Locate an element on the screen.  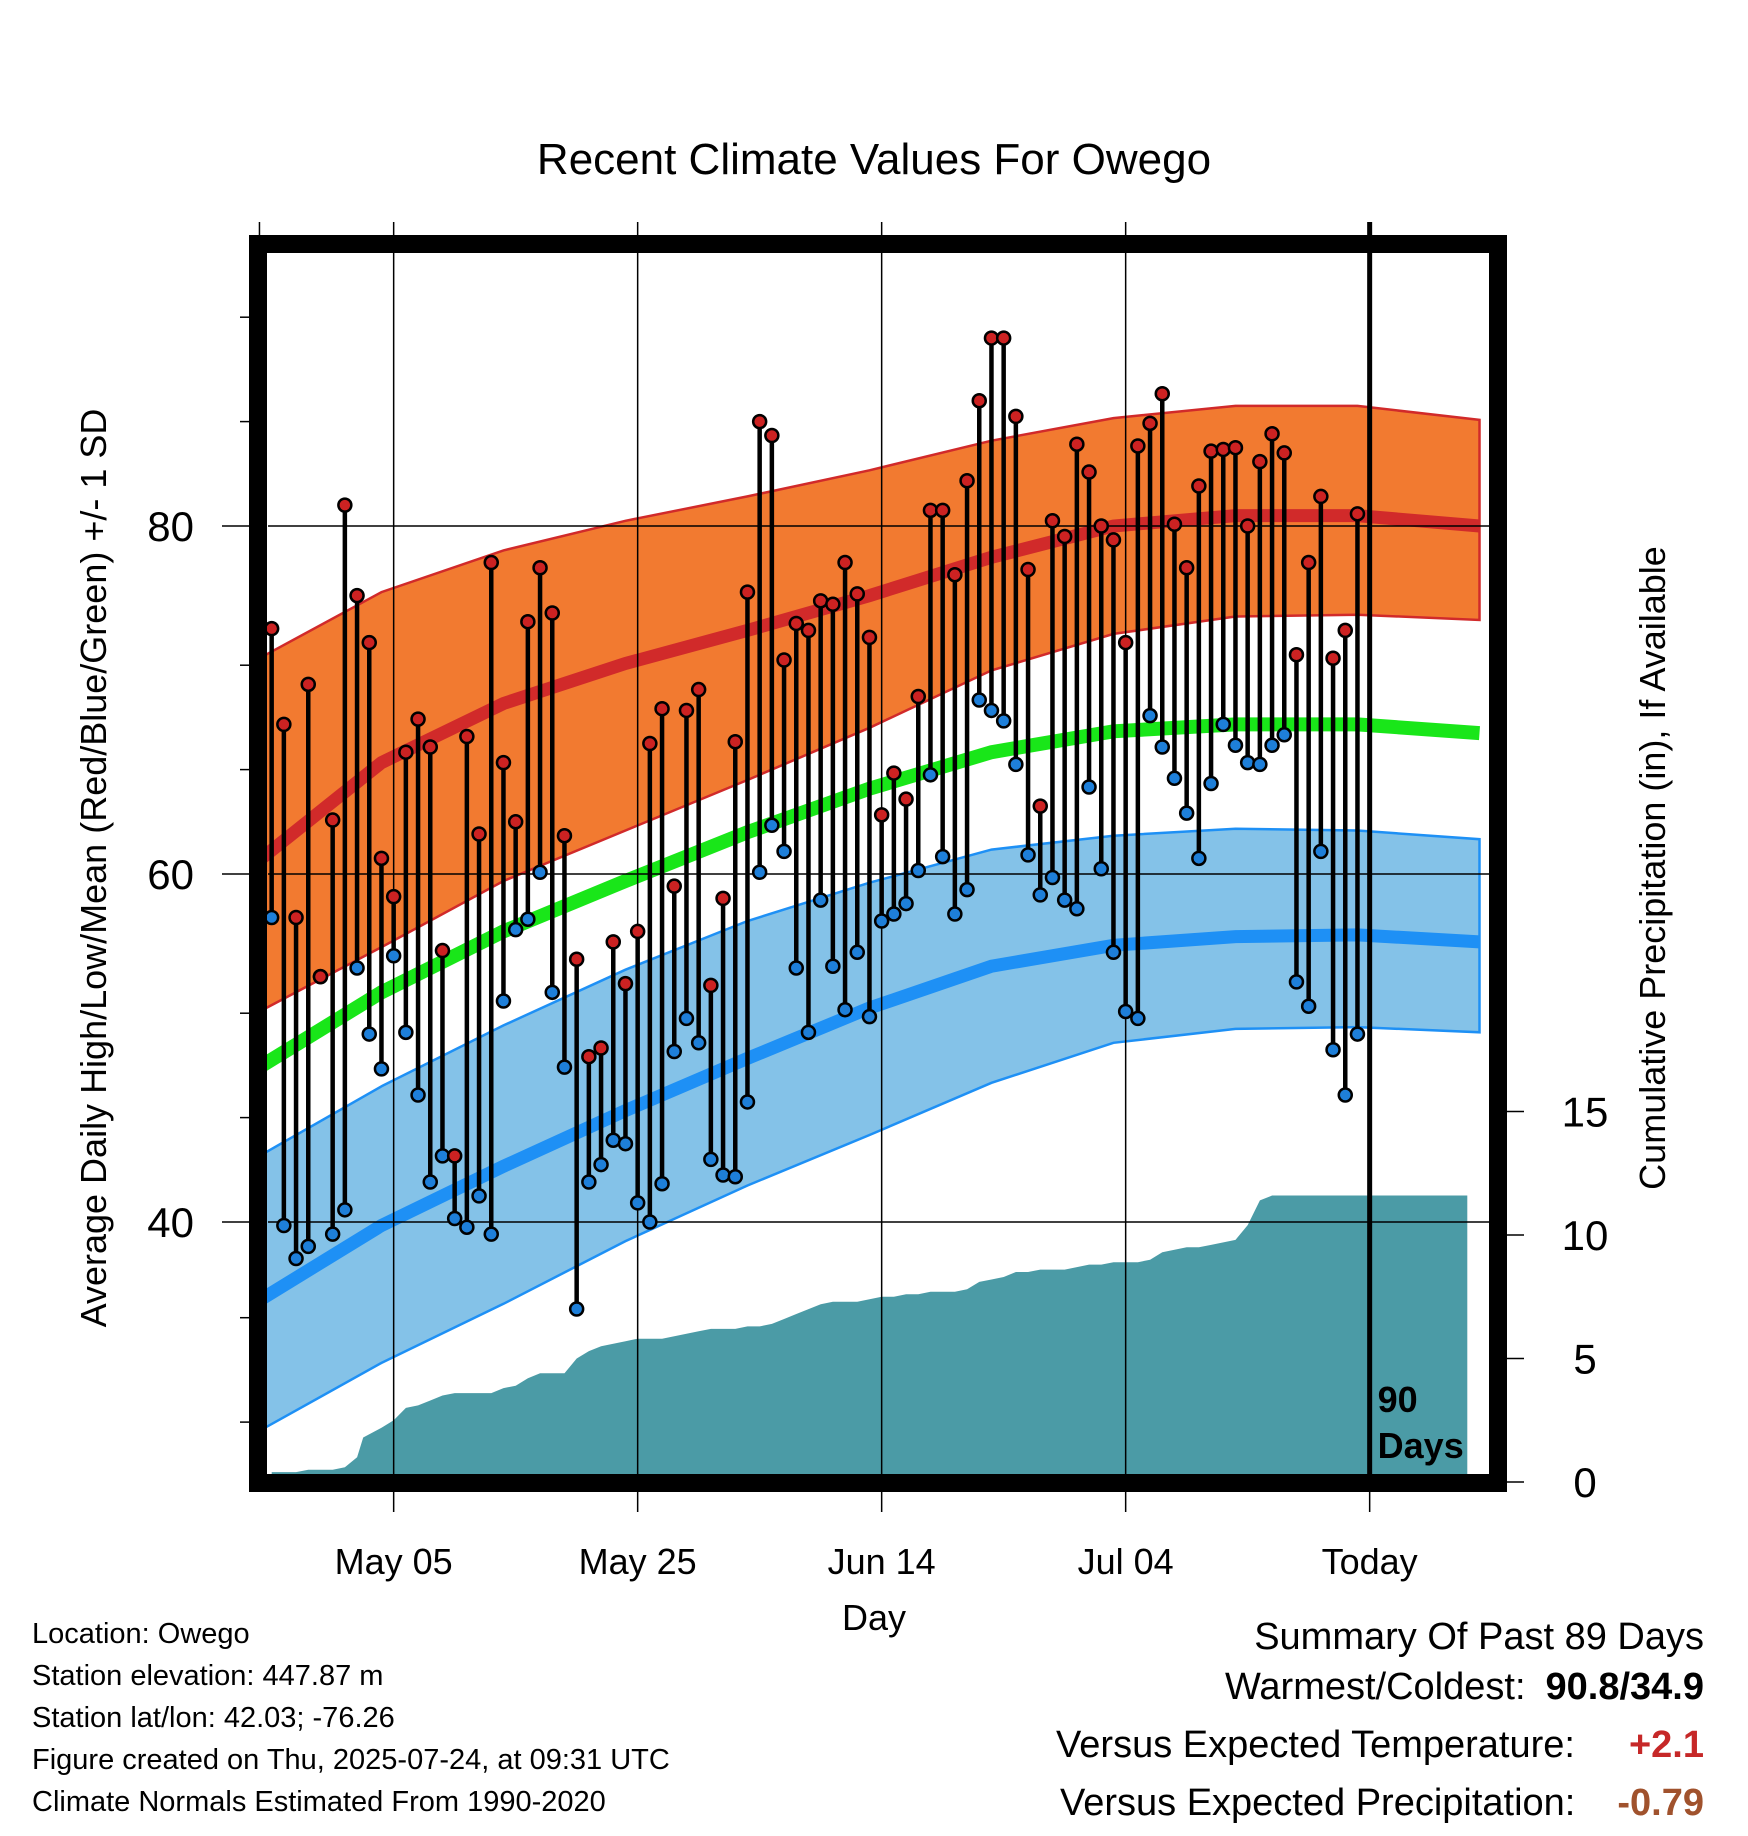
location-text: Location: Owego is located at coordinates (141, 1634).